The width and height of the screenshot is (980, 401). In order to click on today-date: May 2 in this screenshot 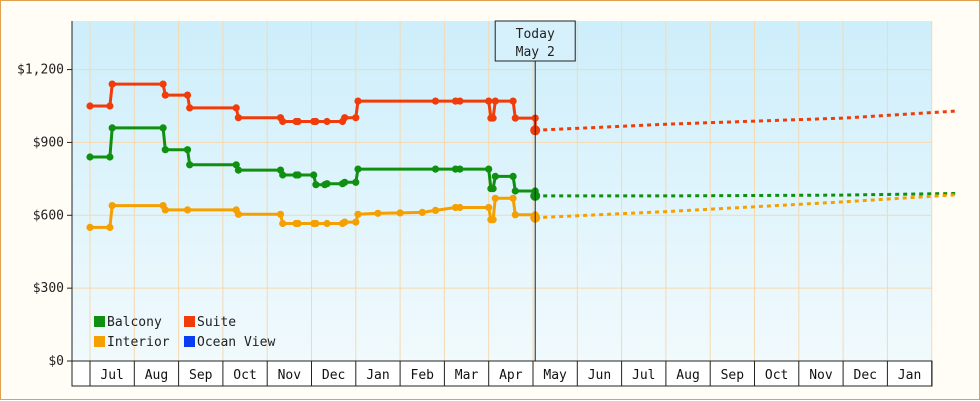, I will do `click(535, 52)`.